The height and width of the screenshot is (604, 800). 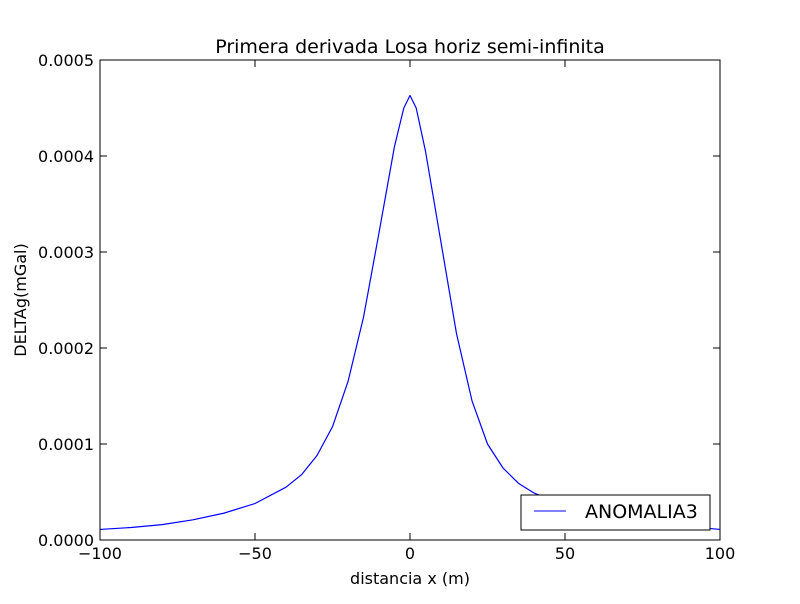 What do you see at coordinates (641, 512) in the screenshot?
I see `legend-label-anomalia3: ANOMALIA3` at bounding box center [641, 512].